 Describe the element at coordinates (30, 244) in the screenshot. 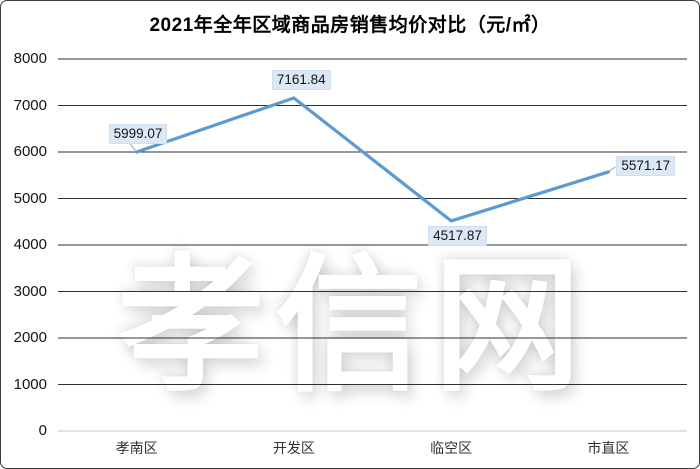

I see `y-tick-label: 4000` at that location.